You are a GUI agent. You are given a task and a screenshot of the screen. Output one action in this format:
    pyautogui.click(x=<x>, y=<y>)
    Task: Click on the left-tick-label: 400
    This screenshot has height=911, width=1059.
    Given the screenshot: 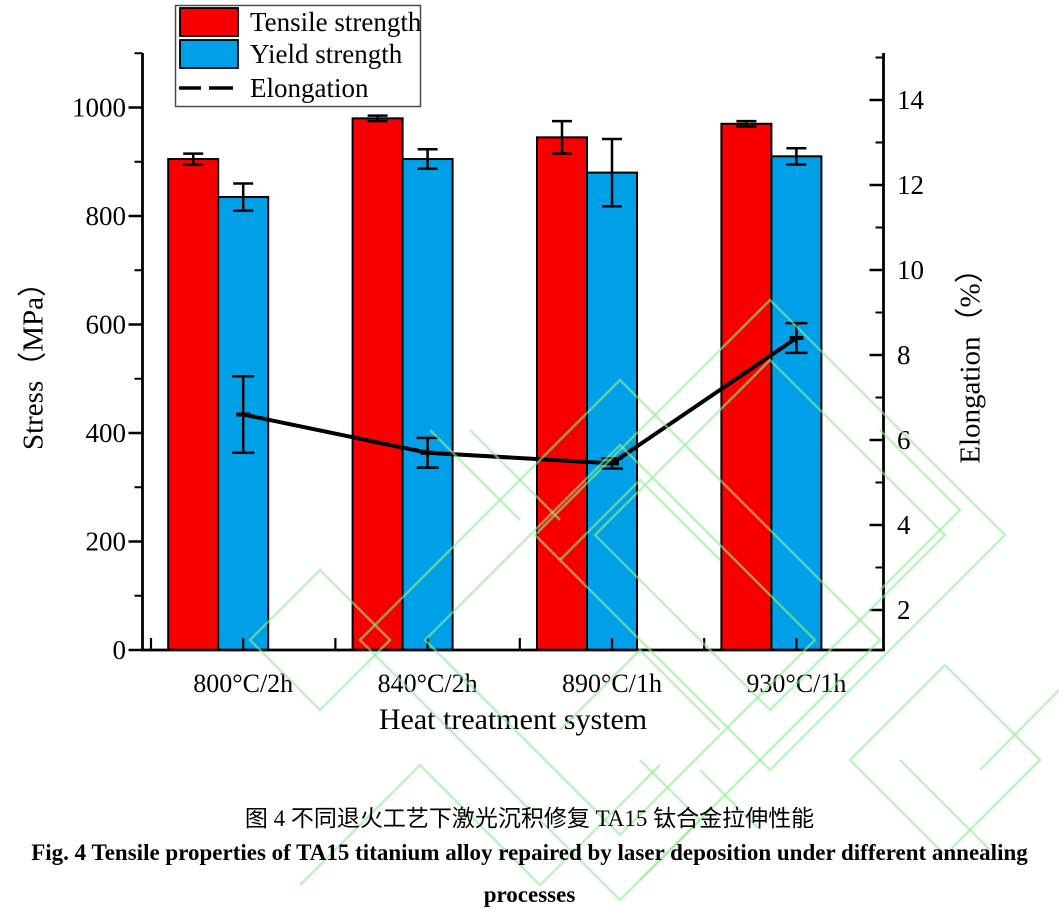 What is the action you would take?
    pyautogui.click(x=106, y=433)
    